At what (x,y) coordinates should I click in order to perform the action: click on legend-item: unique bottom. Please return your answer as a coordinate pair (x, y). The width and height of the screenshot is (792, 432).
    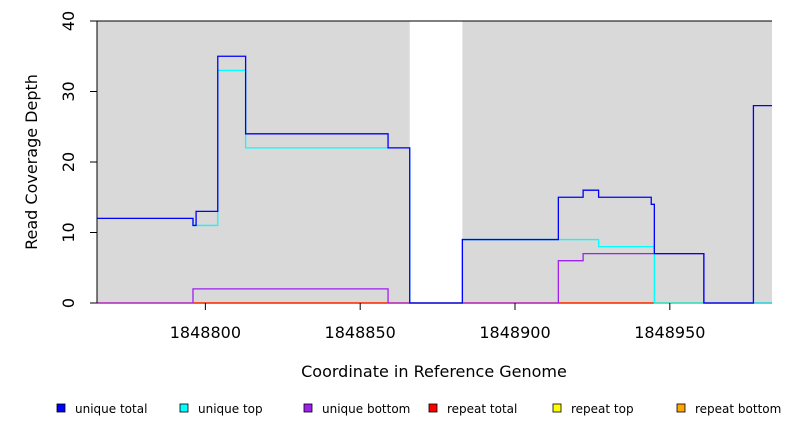
    Looking at the image, I should click on (356, 409).